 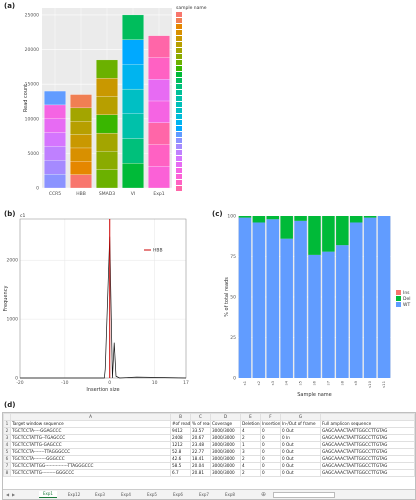 I want to click on table-cell: TGCTCCTATTGG---------------TTAGGGCCC, so click(x=90, y=466).